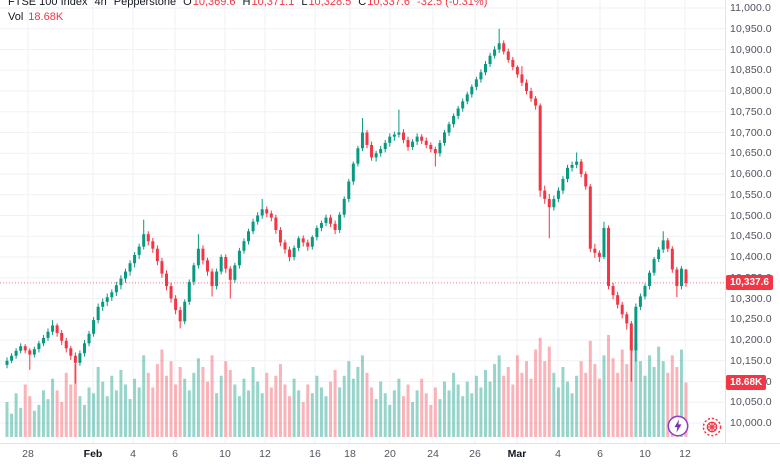 The width and height of the screenshot is (780, 470). I want to click on symbol-title: FTSE 100 Index, so click(48, 4).